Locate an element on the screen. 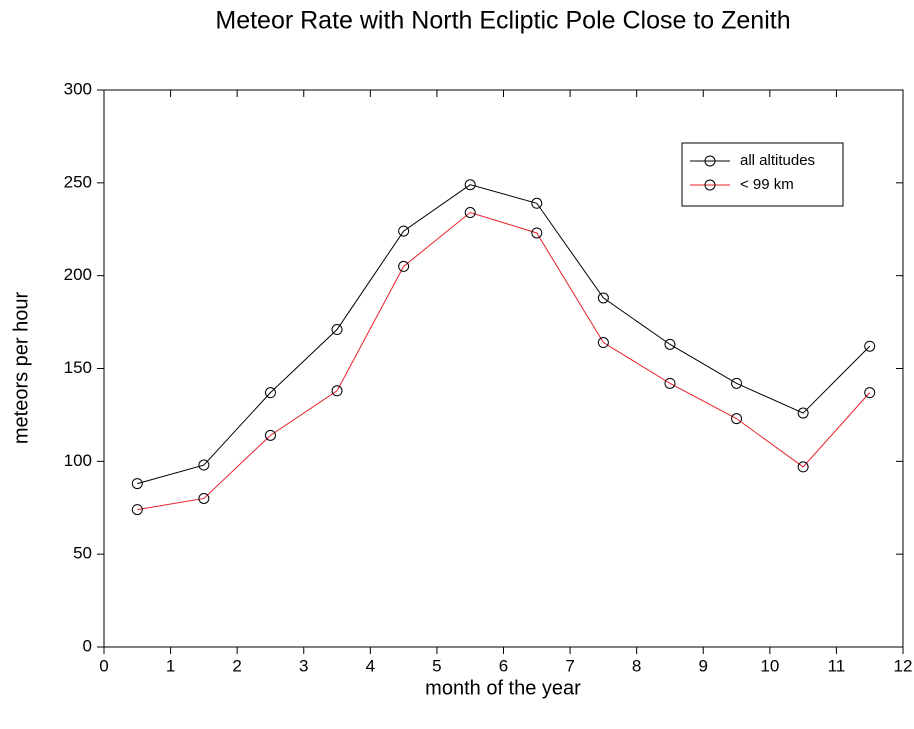  x-axis-label: month of the year is located at coordinates (503, 688).